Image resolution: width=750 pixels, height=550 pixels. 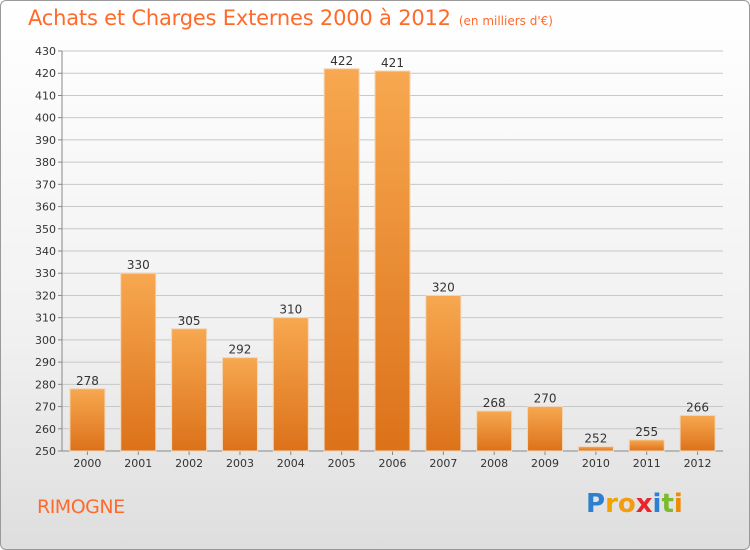 What do you see at coordinates (45, 95) in the screenshot?
I see `y-tick-label: 410` at bounding box center [45, 95].